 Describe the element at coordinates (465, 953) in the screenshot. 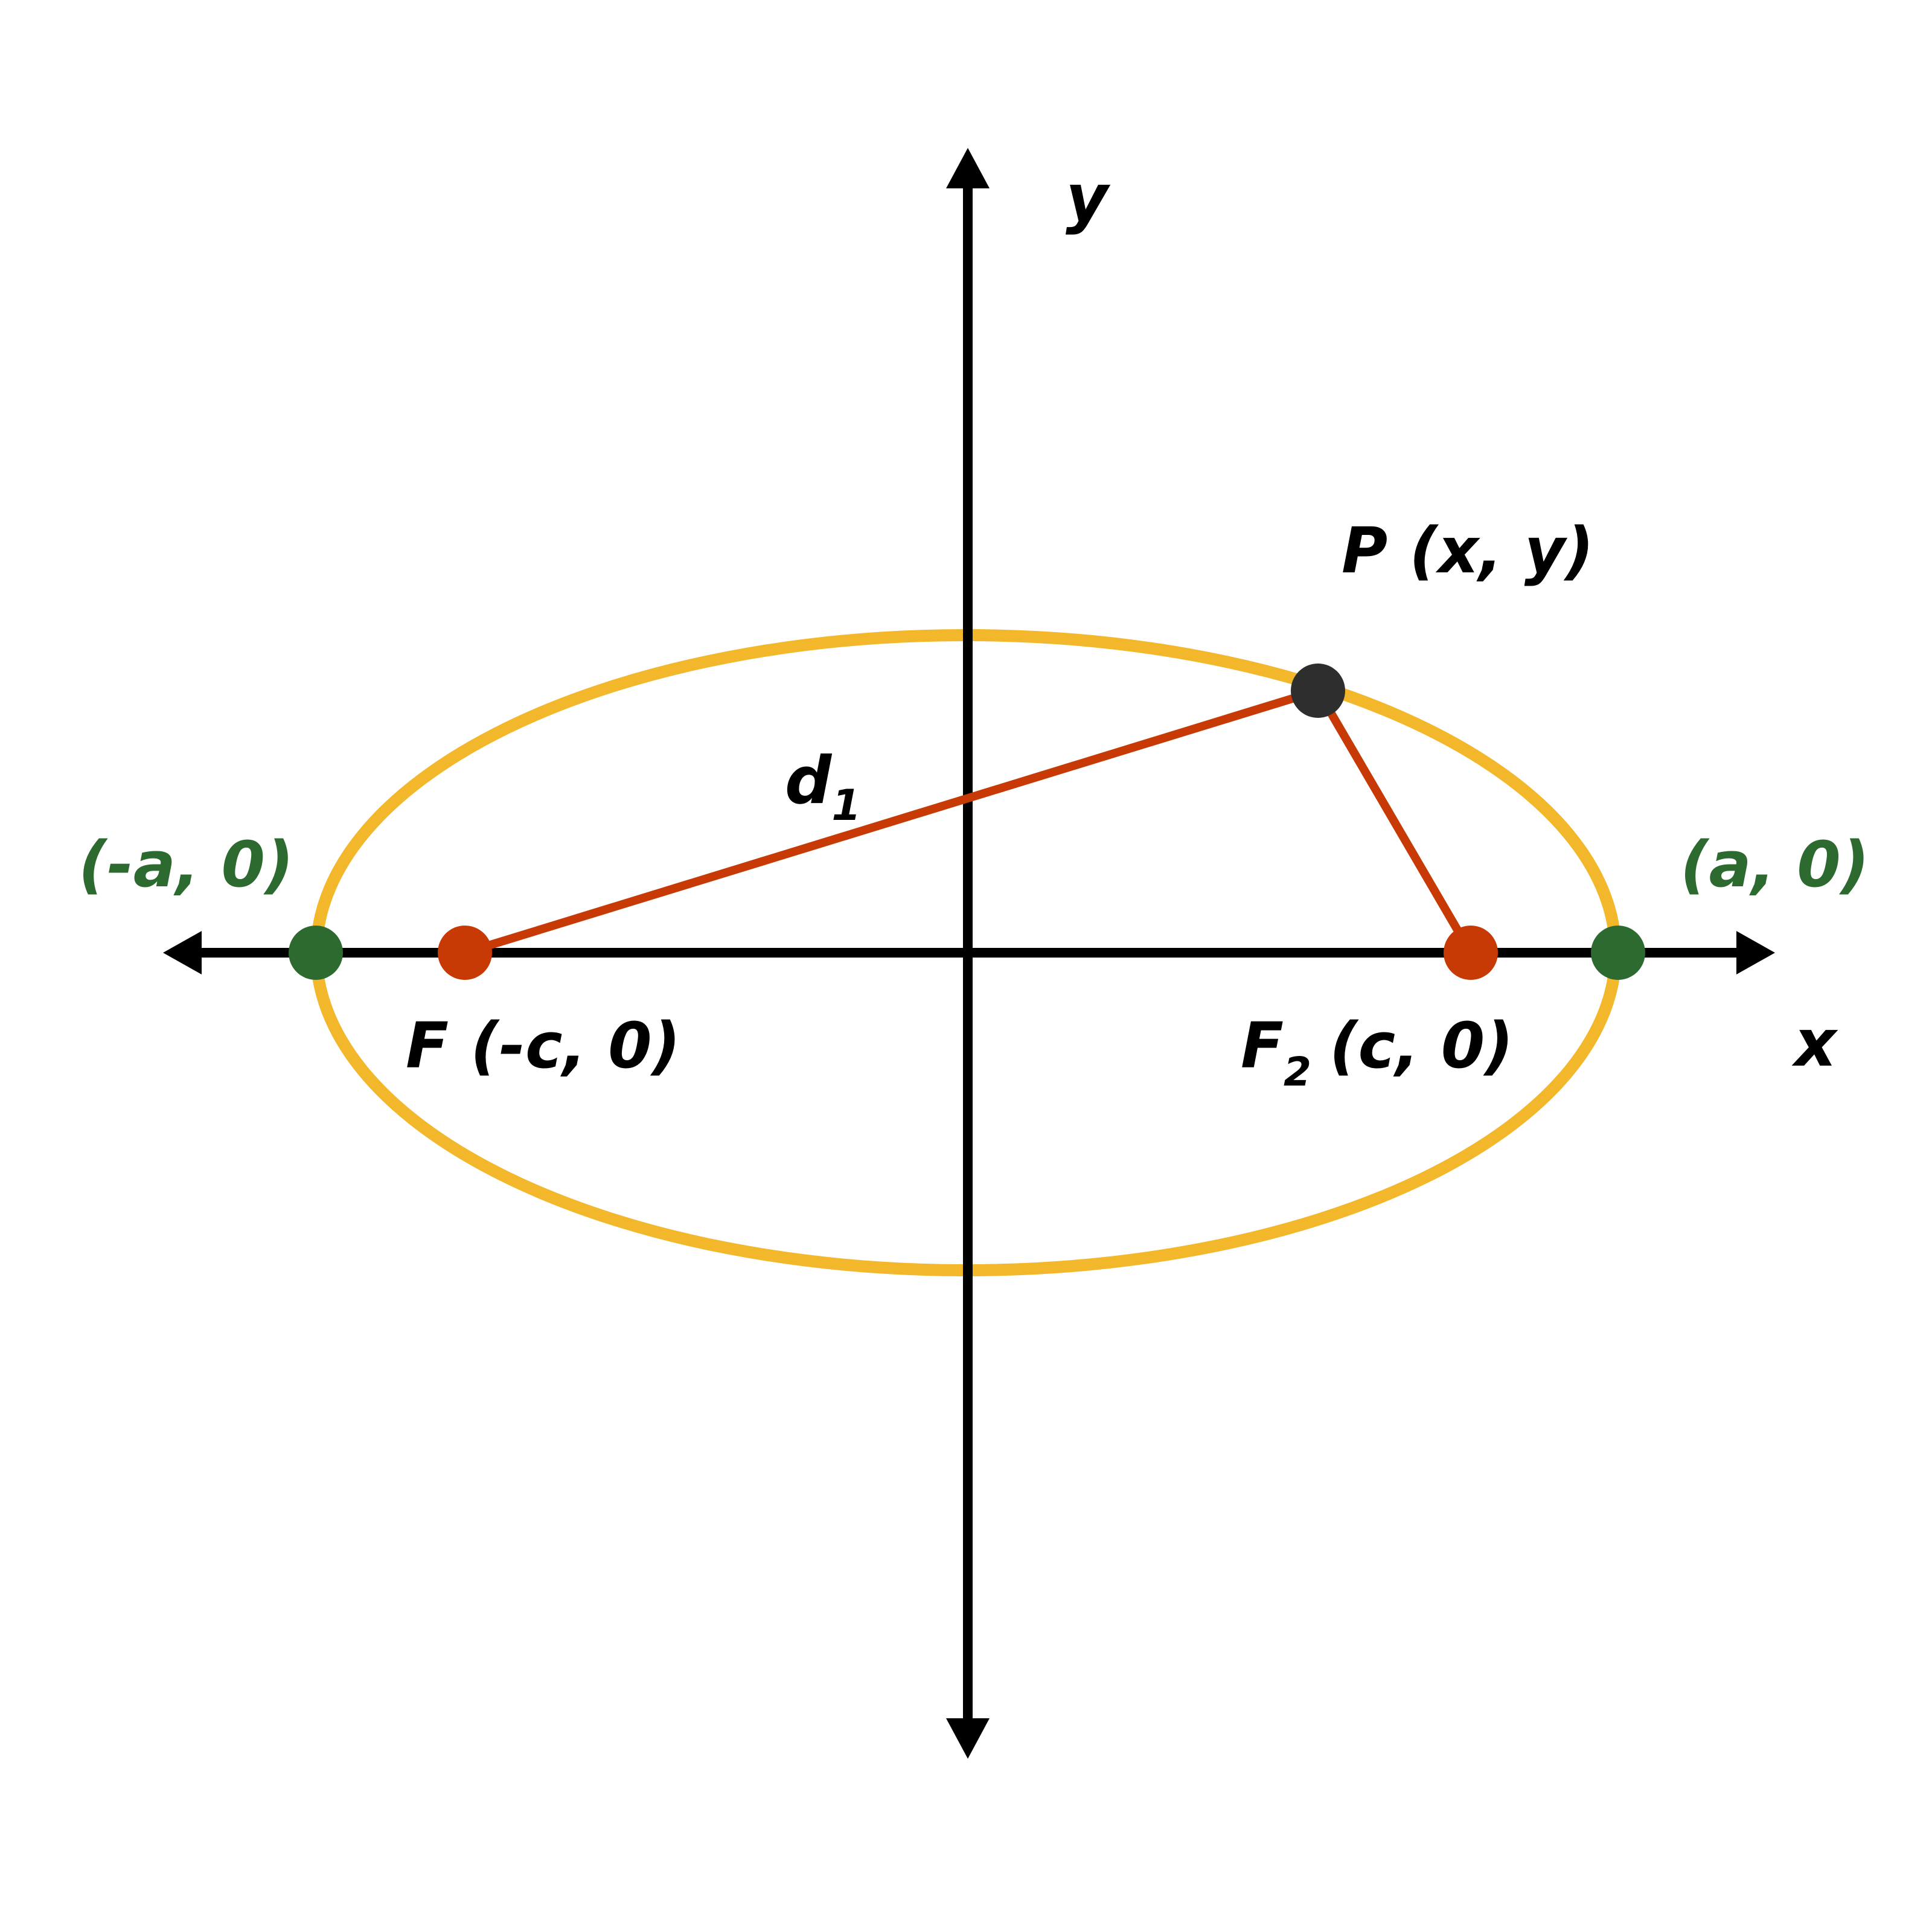

I see `focus-left-point` at that location.